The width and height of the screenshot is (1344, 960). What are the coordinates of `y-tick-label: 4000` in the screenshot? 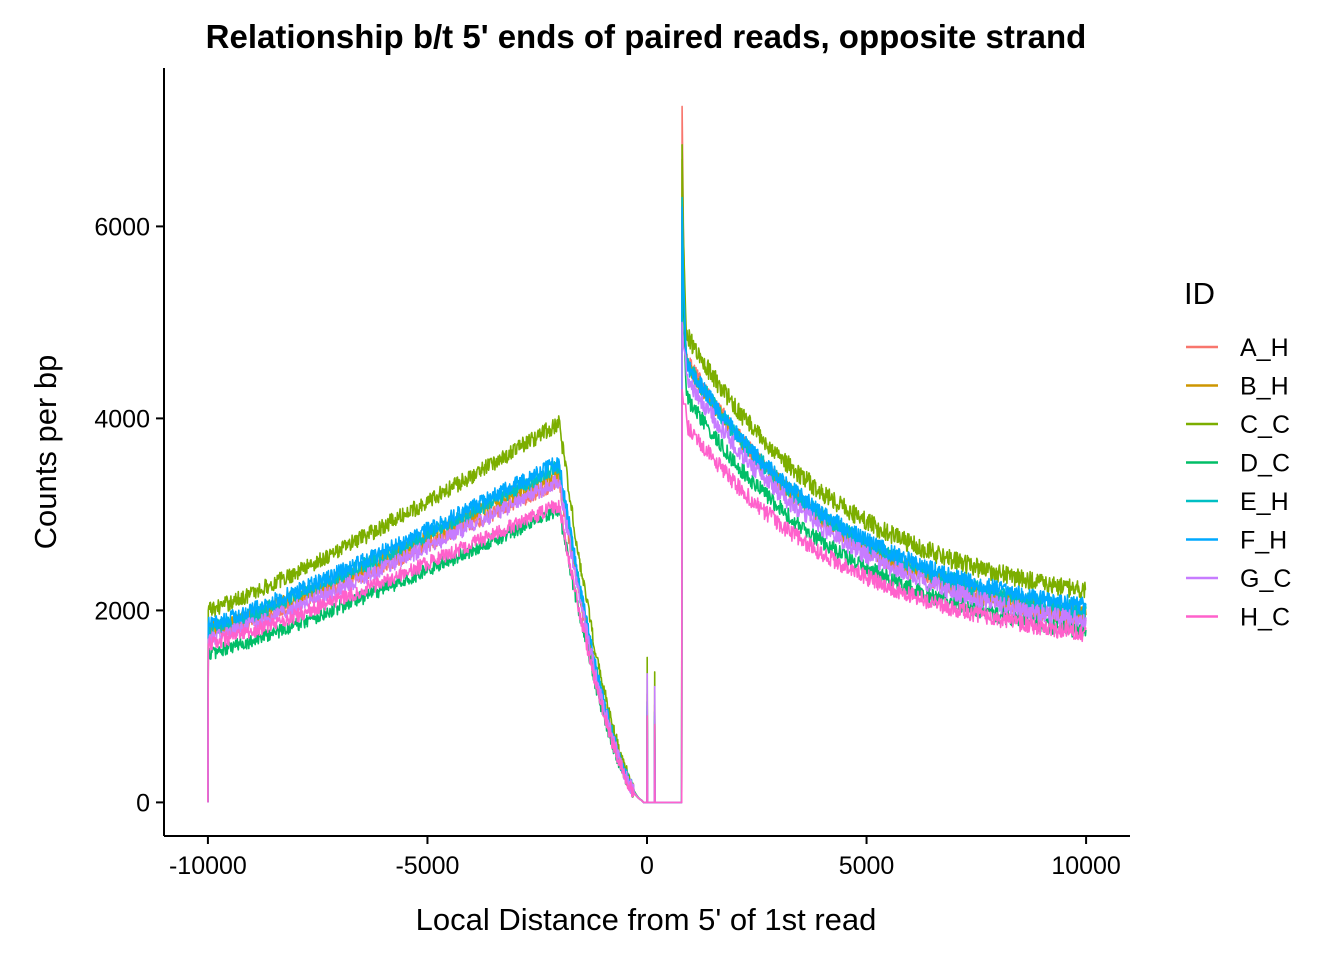 It's located at (122, 419).